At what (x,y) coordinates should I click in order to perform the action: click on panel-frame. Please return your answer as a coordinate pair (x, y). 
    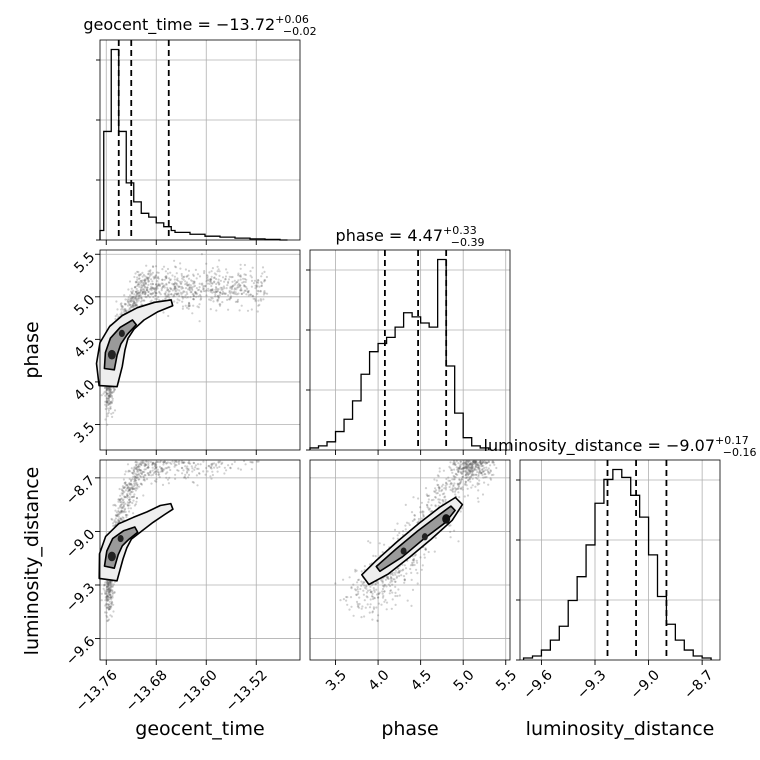
    Looking at the image, I should click on (410, 350).